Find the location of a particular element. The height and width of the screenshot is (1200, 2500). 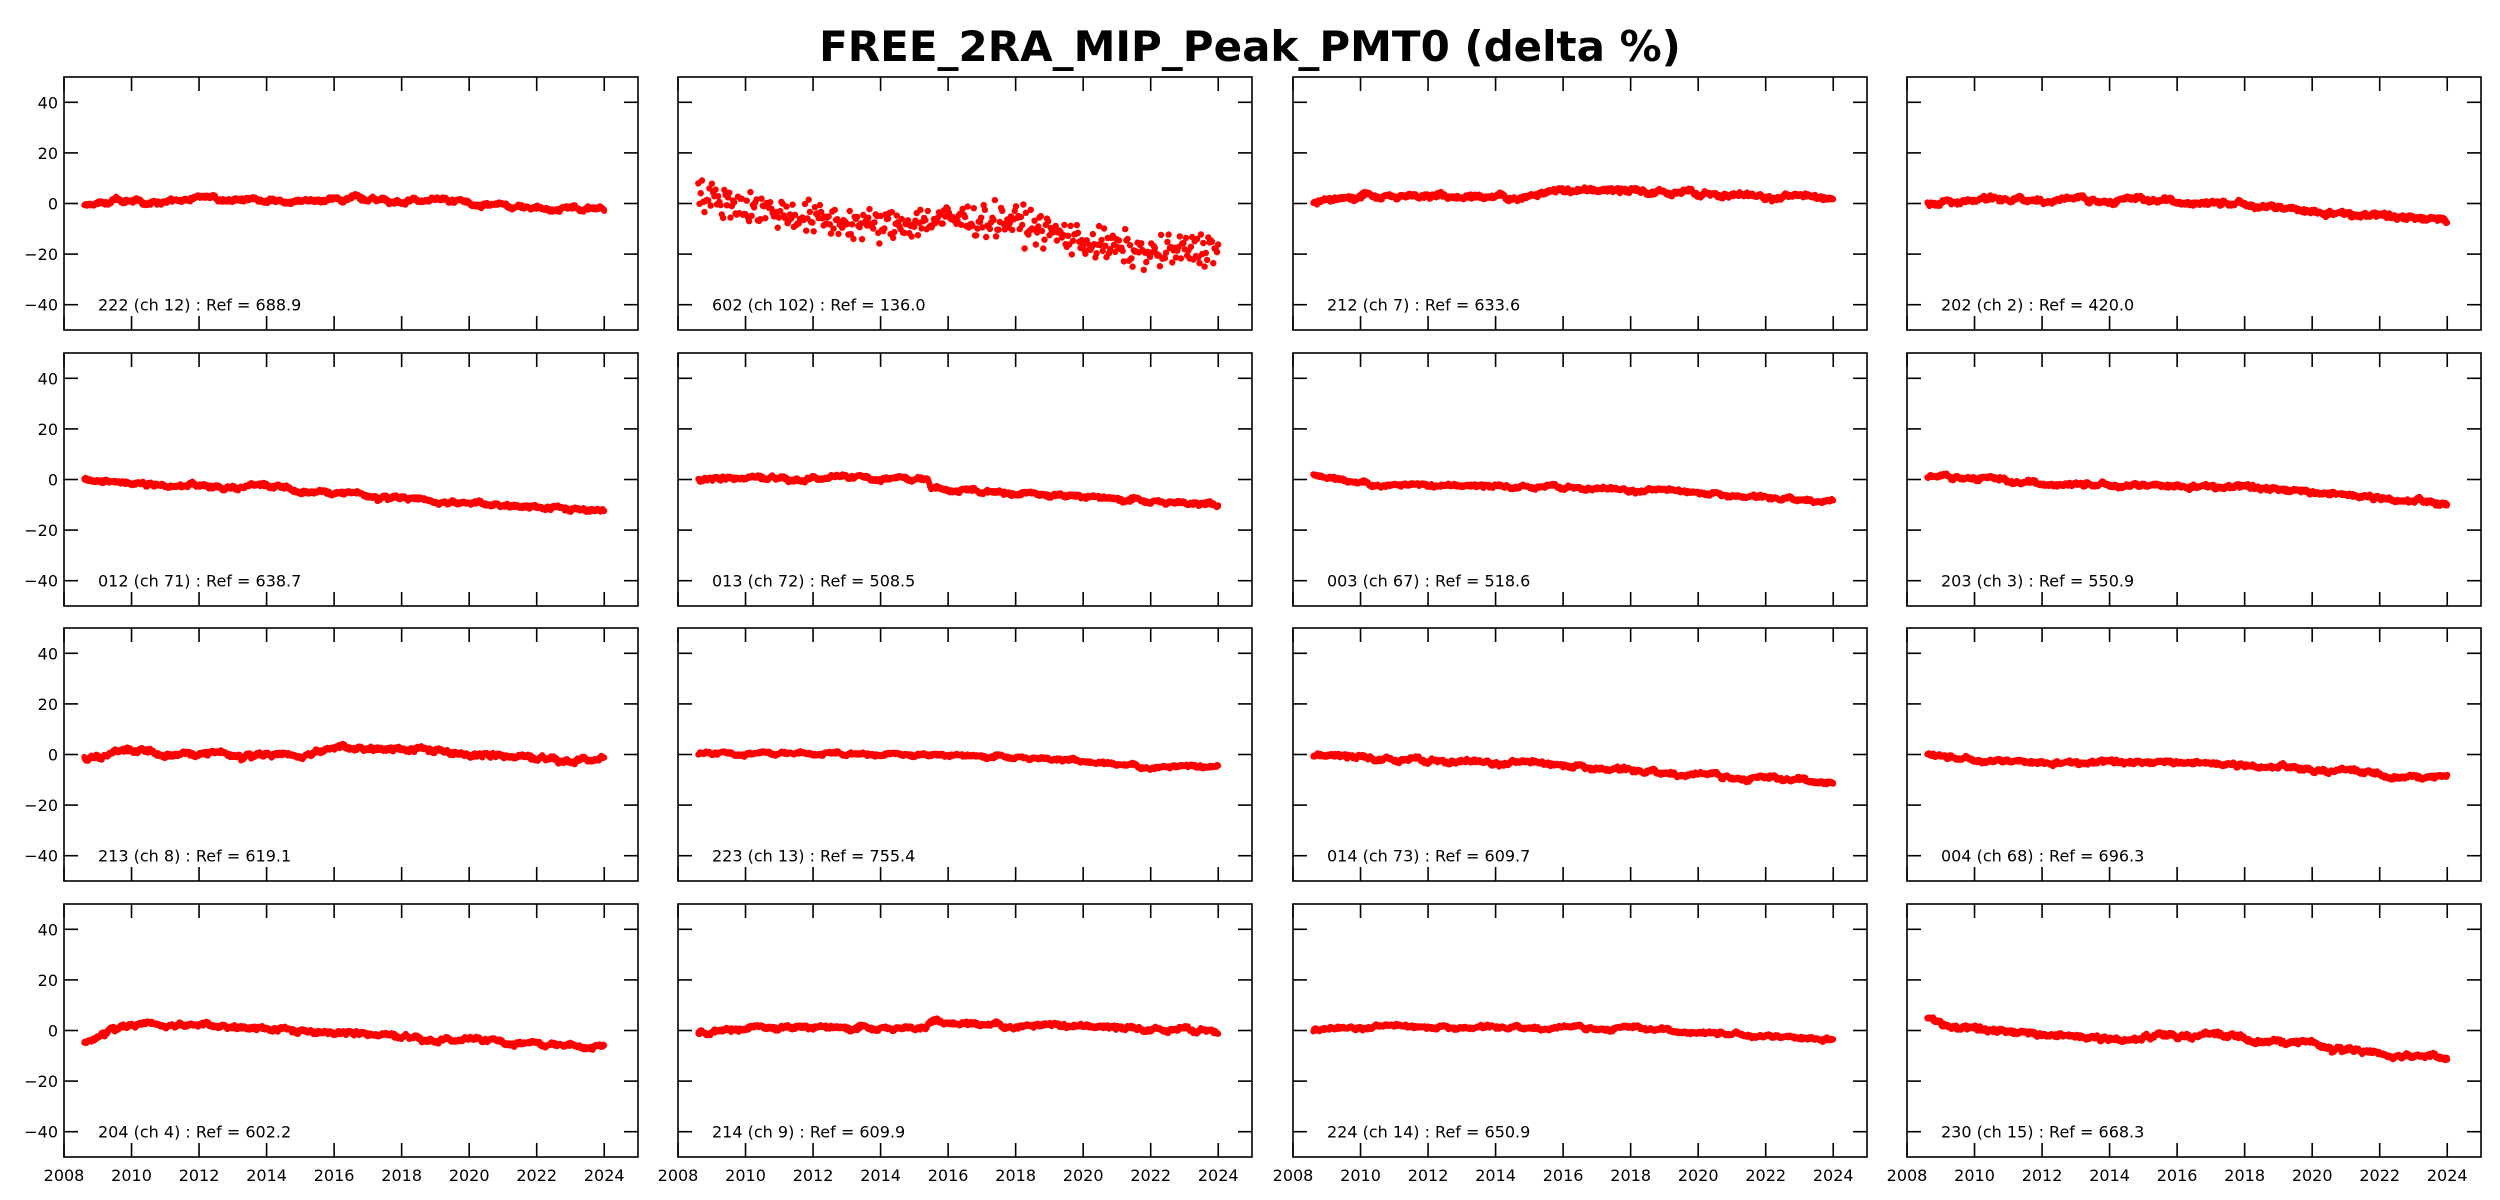

y-tick-label: −20 is located at coordinates (41, 254).